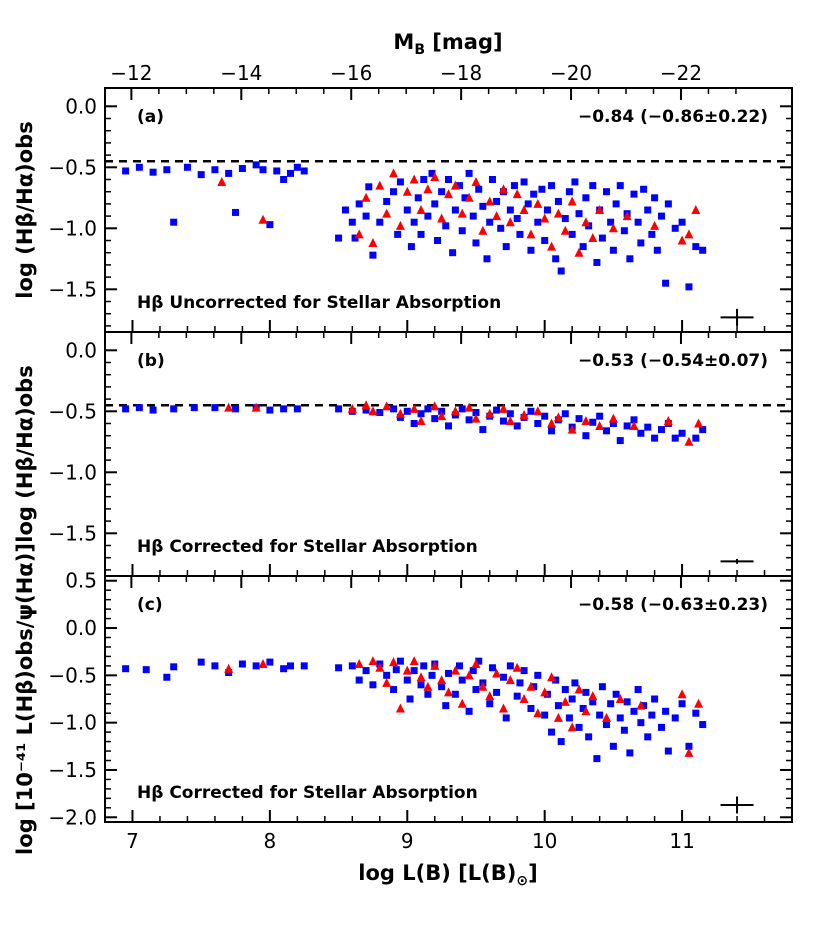  What do you see at coordinates (150, 605) in the screenshot?
I see `panel-label: (c)` at bounding box center [150, 605].